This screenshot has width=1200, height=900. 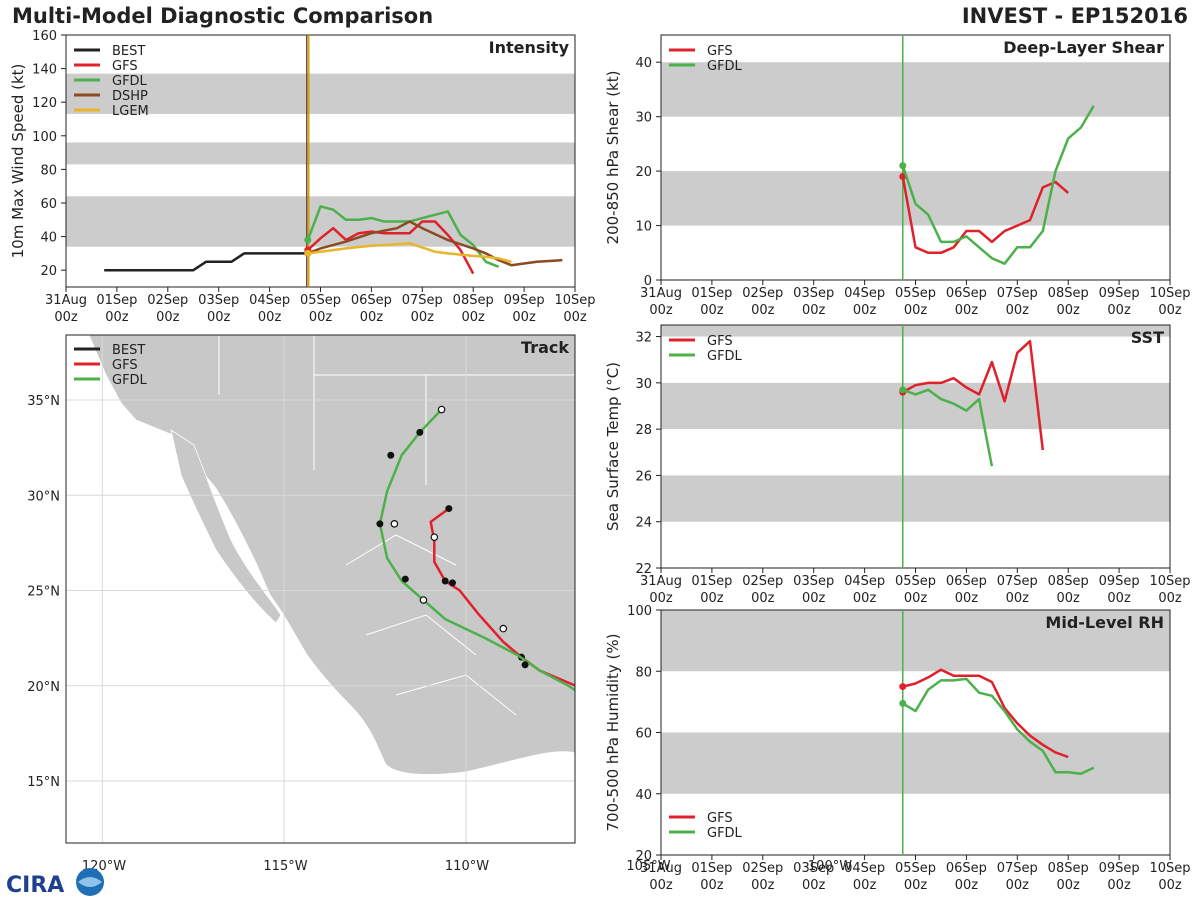 What do you see at coordinates (643, 63) in the screenshot?
I see `shear-ytick-label: 40` at bounding box center [643, 63].